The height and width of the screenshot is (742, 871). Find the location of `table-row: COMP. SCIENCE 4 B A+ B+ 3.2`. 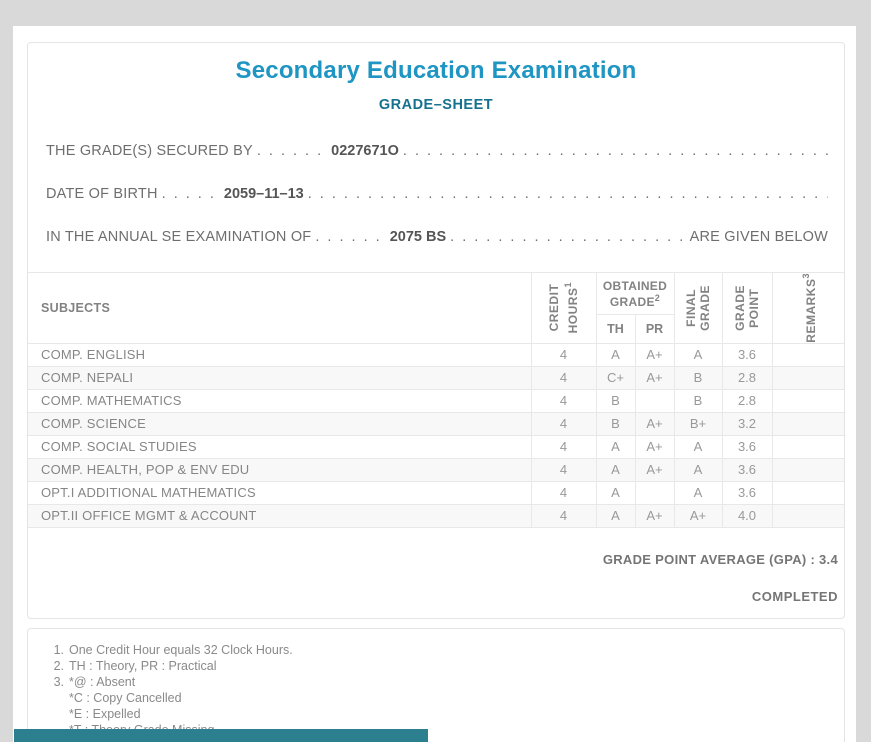

table-row: COMP. SCIENCE 4 B A+ B+ 3.2 is located at coordinates (436, 423).